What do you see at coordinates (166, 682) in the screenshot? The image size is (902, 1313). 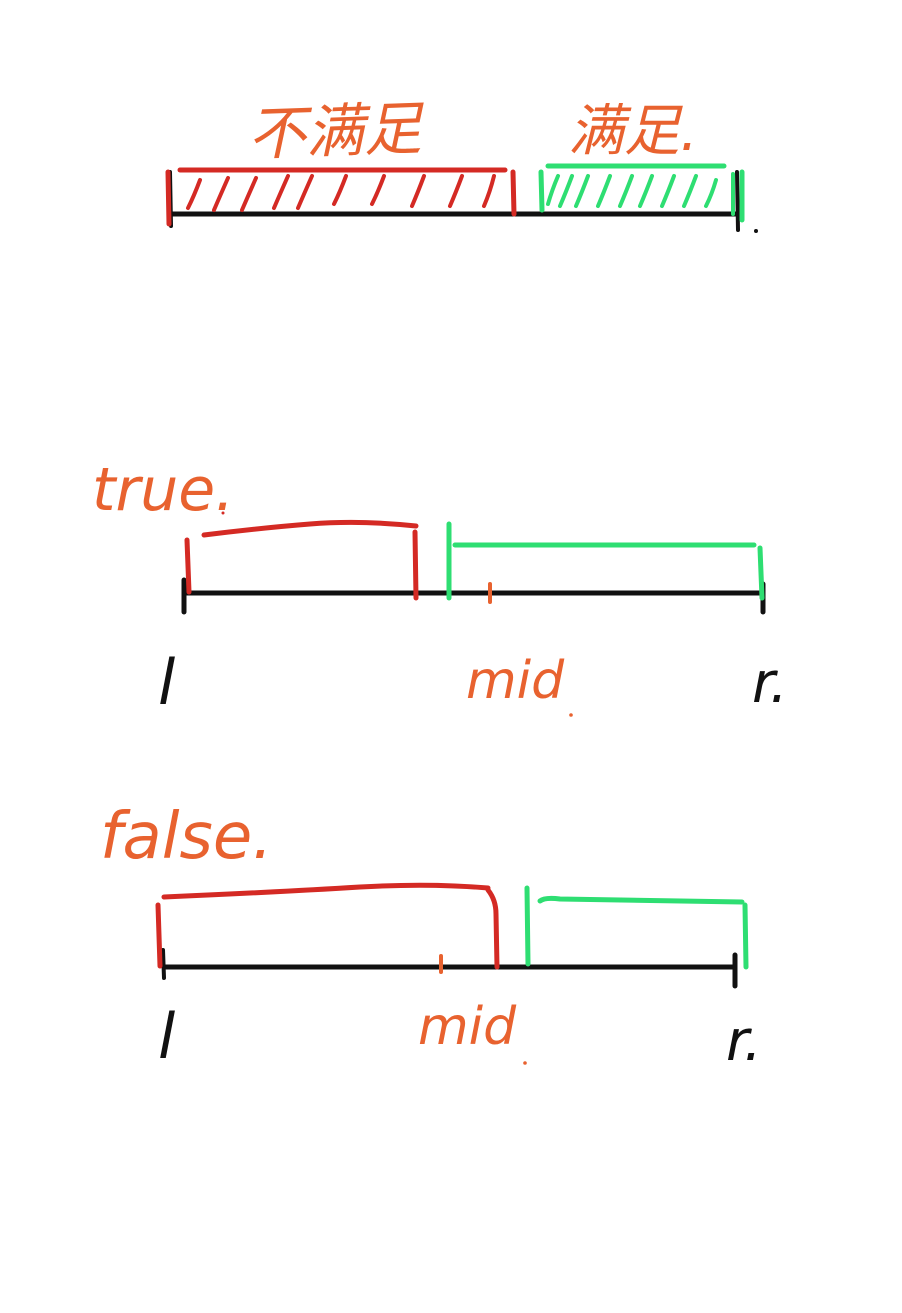 I see `true-left-label: l` at bounding box center [166, 682].